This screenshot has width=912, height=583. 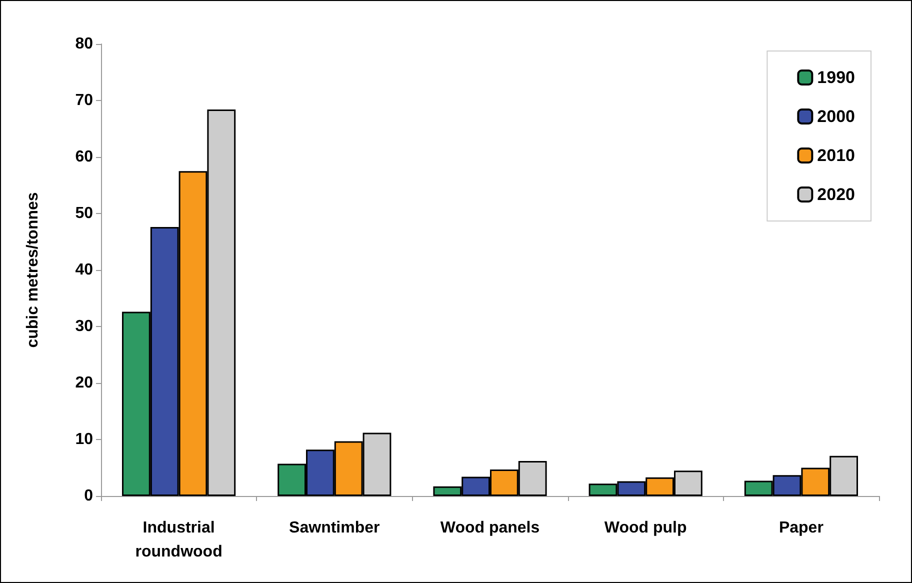 I want to click on y-tick-label: 10, so click(x=84, y=439).